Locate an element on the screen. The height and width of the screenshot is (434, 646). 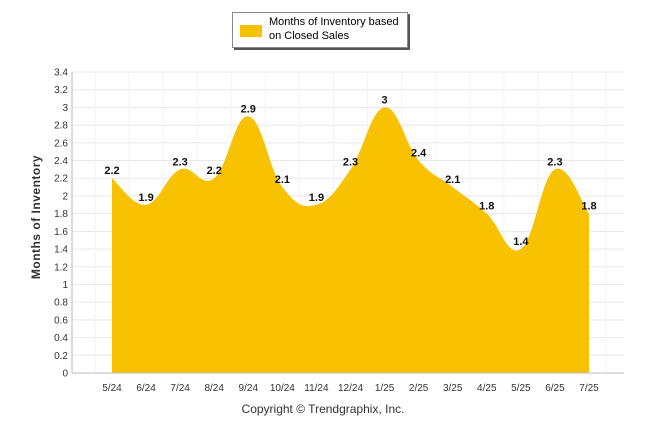
y-tick-label: 2.8 is located at coordinates (61, 126).